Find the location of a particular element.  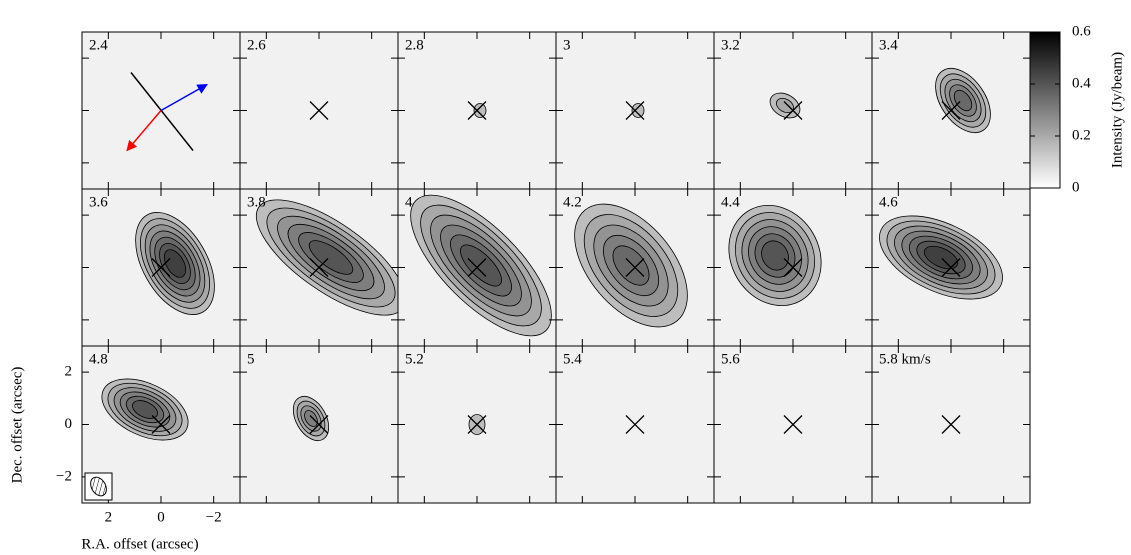

colorbar is located at coordinates (1045, 110).